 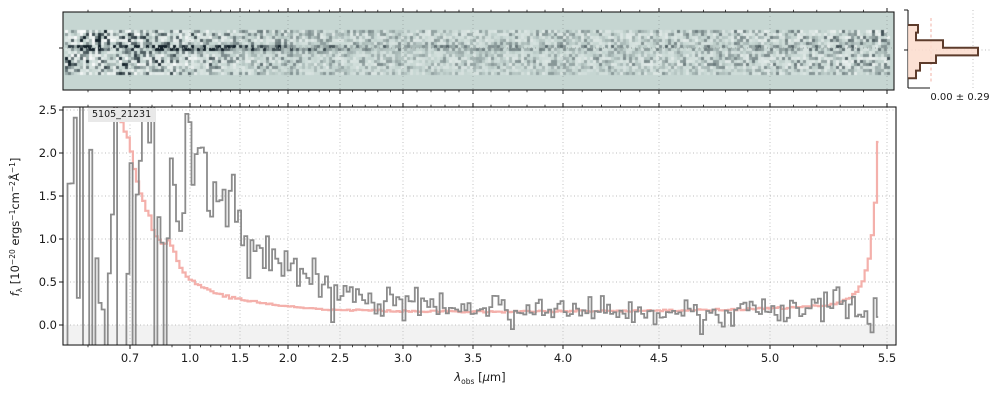 I want to click on x-tick-label: 1.0, so click(x=190, y=358).